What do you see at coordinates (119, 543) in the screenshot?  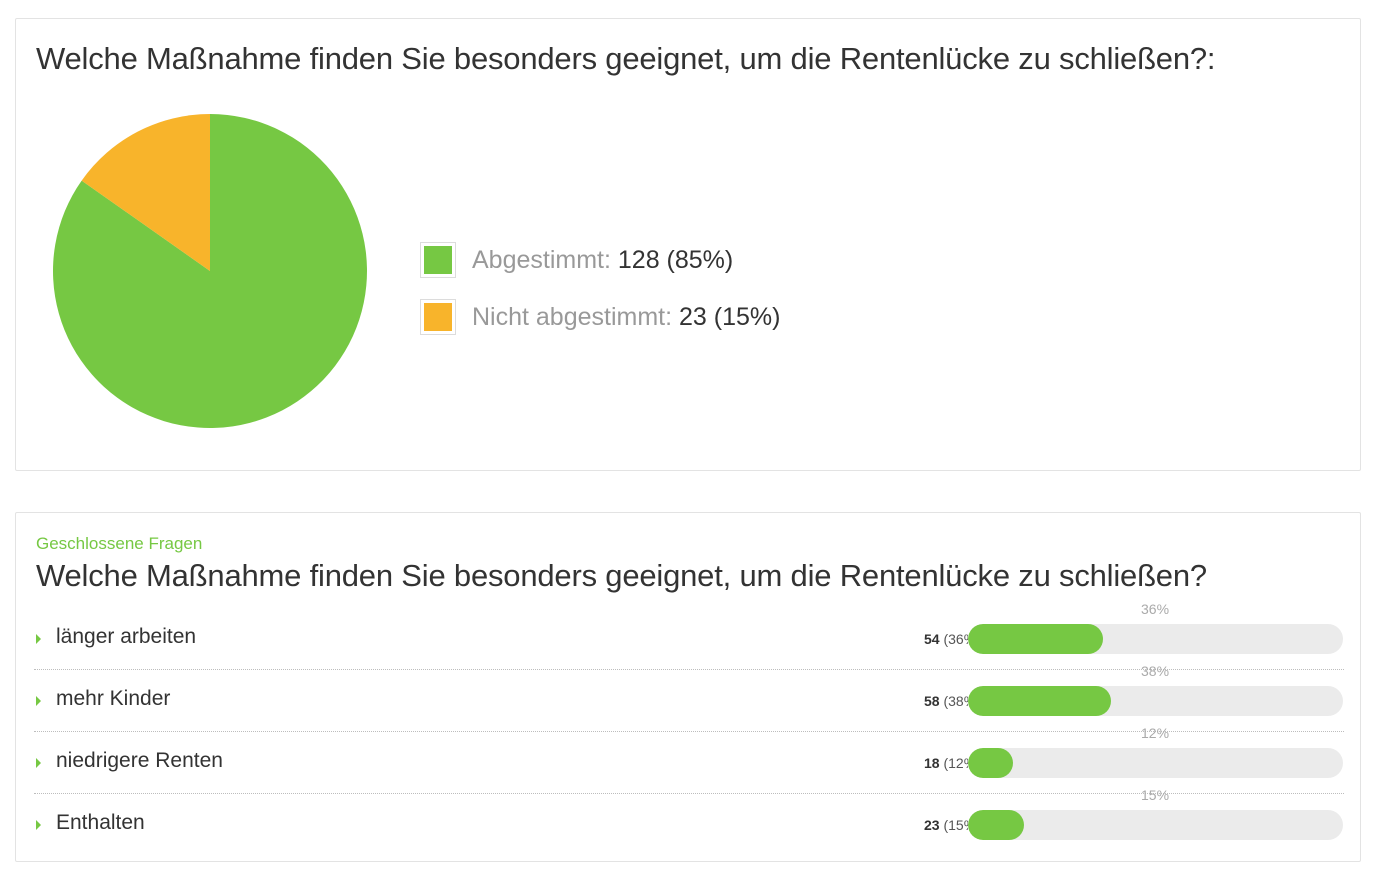 I see `question-category: Geschlossene Fragen` at bounding box center [119, 543].